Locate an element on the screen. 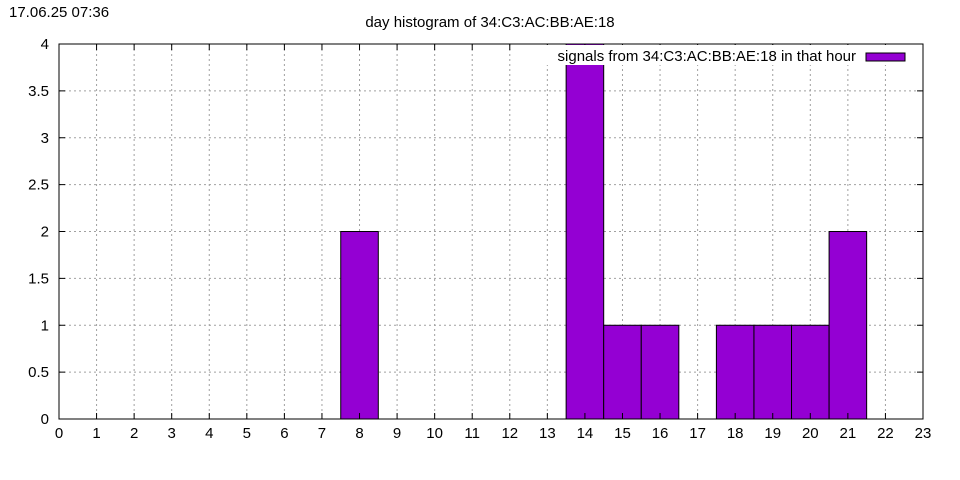 The width and height of the screenshot is (960, 480). x-tick-label: 13 is located at coordinates (547, 433).